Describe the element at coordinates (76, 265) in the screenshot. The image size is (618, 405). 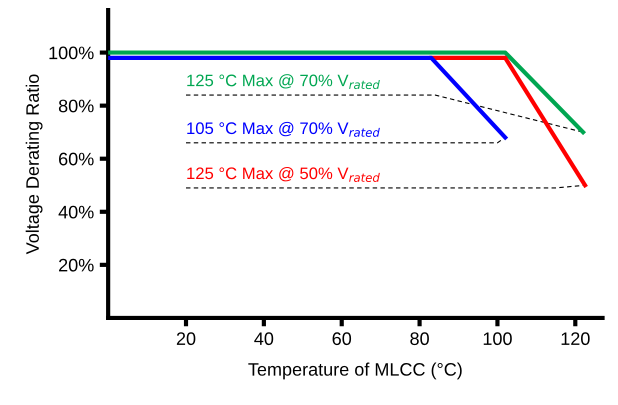
I see `y-tick-label: 20%` at that location.